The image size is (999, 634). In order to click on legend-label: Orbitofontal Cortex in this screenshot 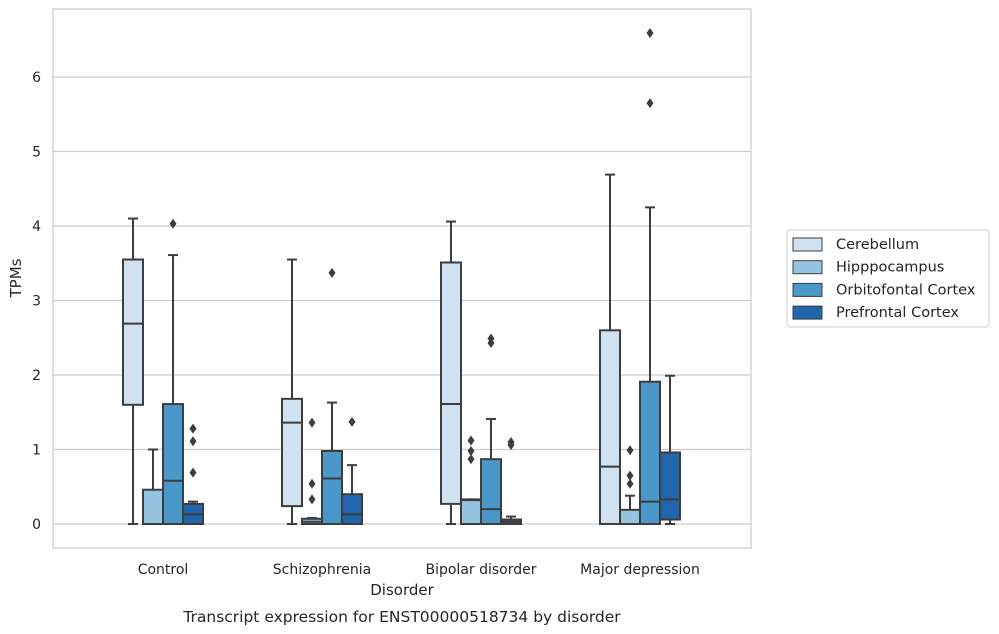, I will do `click(906, 290)`.